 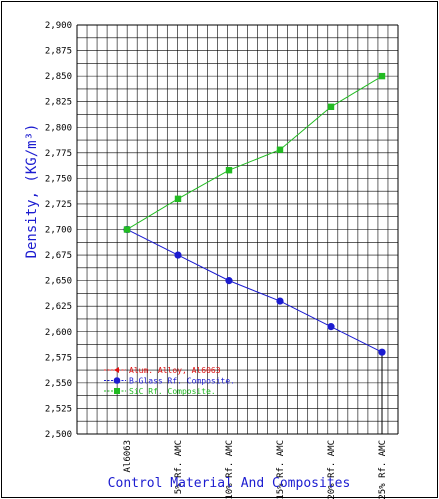 What do you see at coordinates (281, 469) in the screenshot?
I see `x-tick-label: 15% Rf. AMC` at bounding box center [281, 469].